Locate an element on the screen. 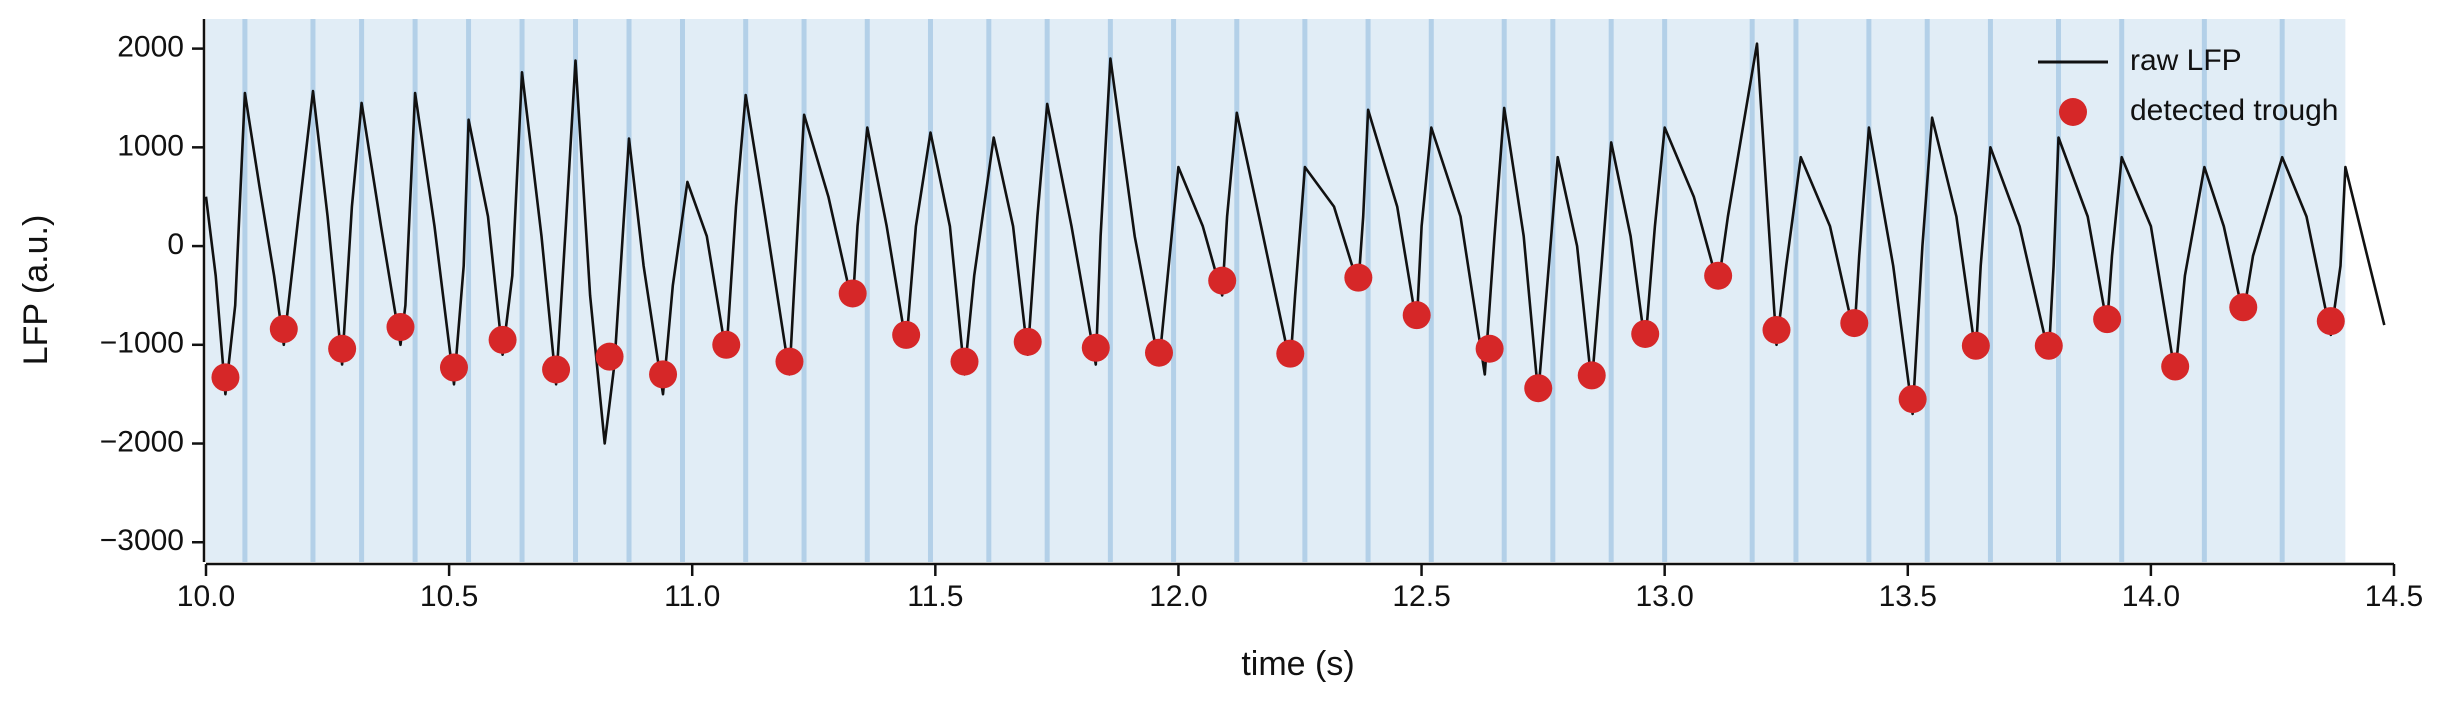 This screenshot has width=2445, height=705. y-tick-label: −2000 is located at coordinates (142, 441).